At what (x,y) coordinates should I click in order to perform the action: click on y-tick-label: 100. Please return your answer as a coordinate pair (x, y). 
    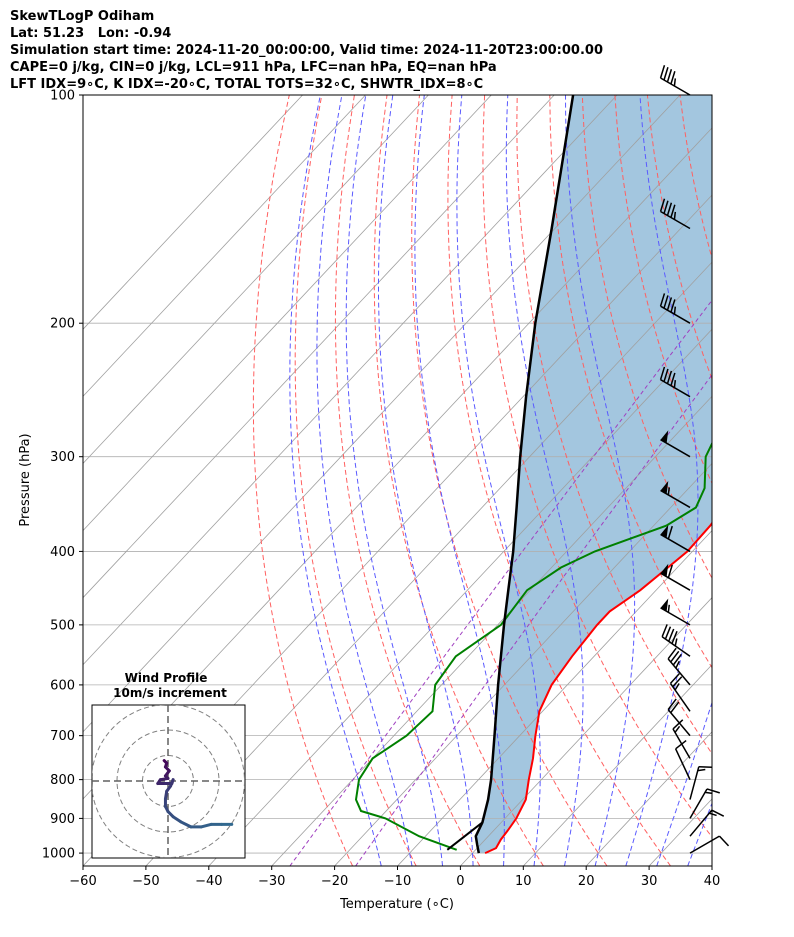
    Looking at the image, I should click on (62, 96).